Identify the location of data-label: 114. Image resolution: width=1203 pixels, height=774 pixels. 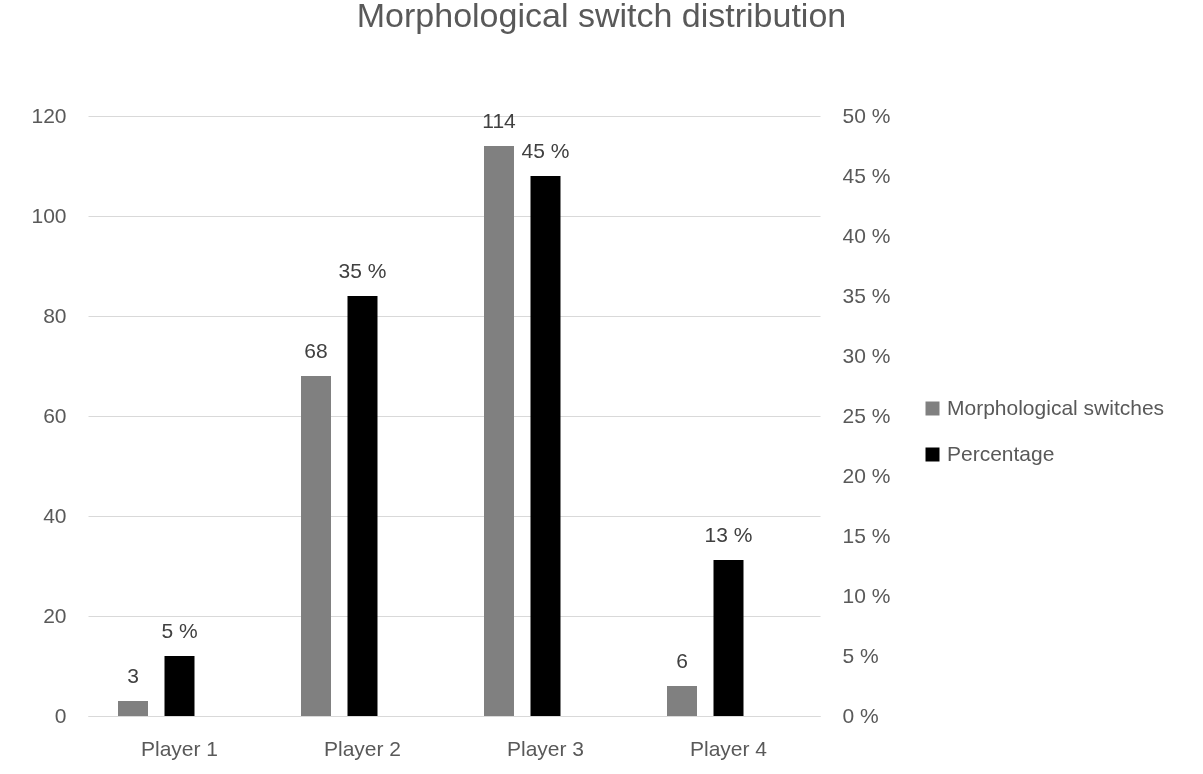
(499, 120).